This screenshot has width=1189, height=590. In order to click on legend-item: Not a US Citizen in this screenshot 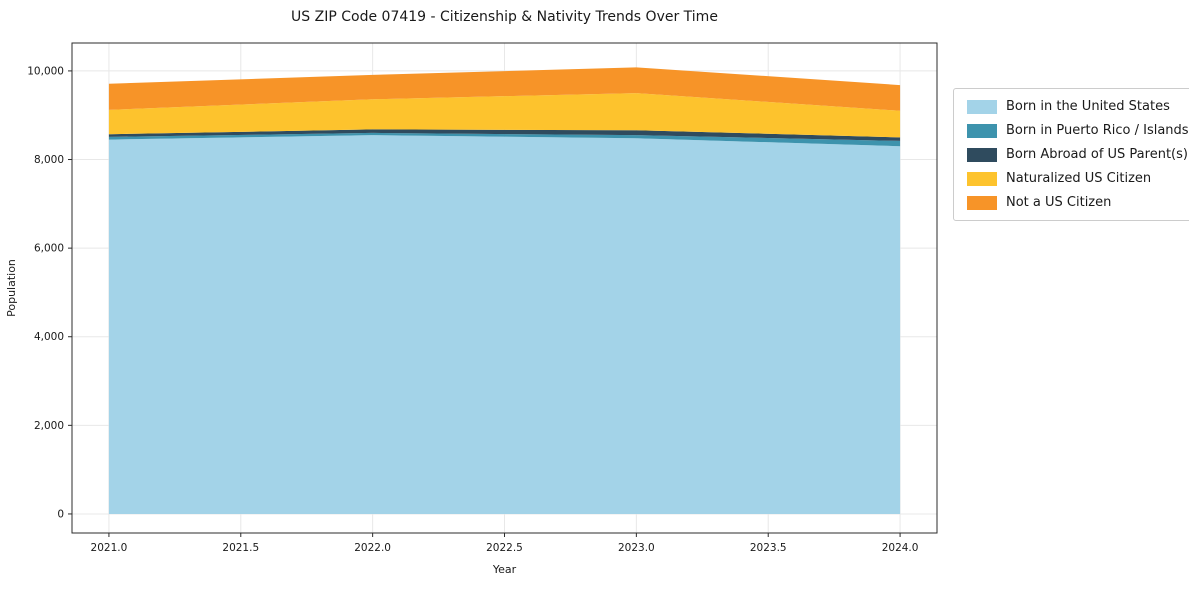, I will do `click(1078, 202)`.